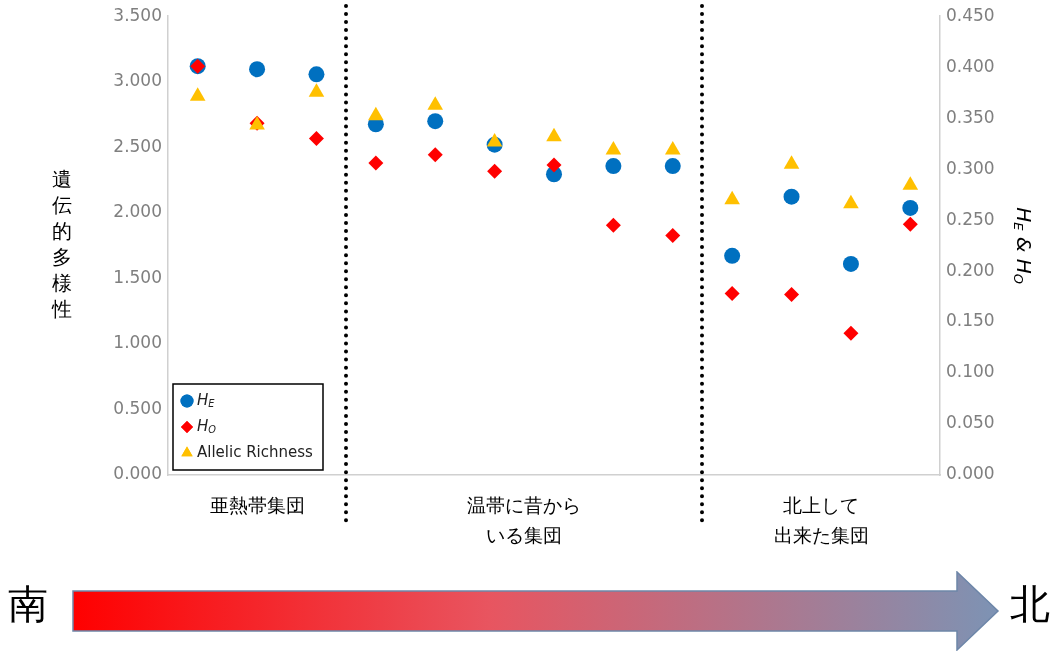 This screenshot has height=651, width=1063. I want to click on legend-label: Allelic Richness, so click(255, 451).